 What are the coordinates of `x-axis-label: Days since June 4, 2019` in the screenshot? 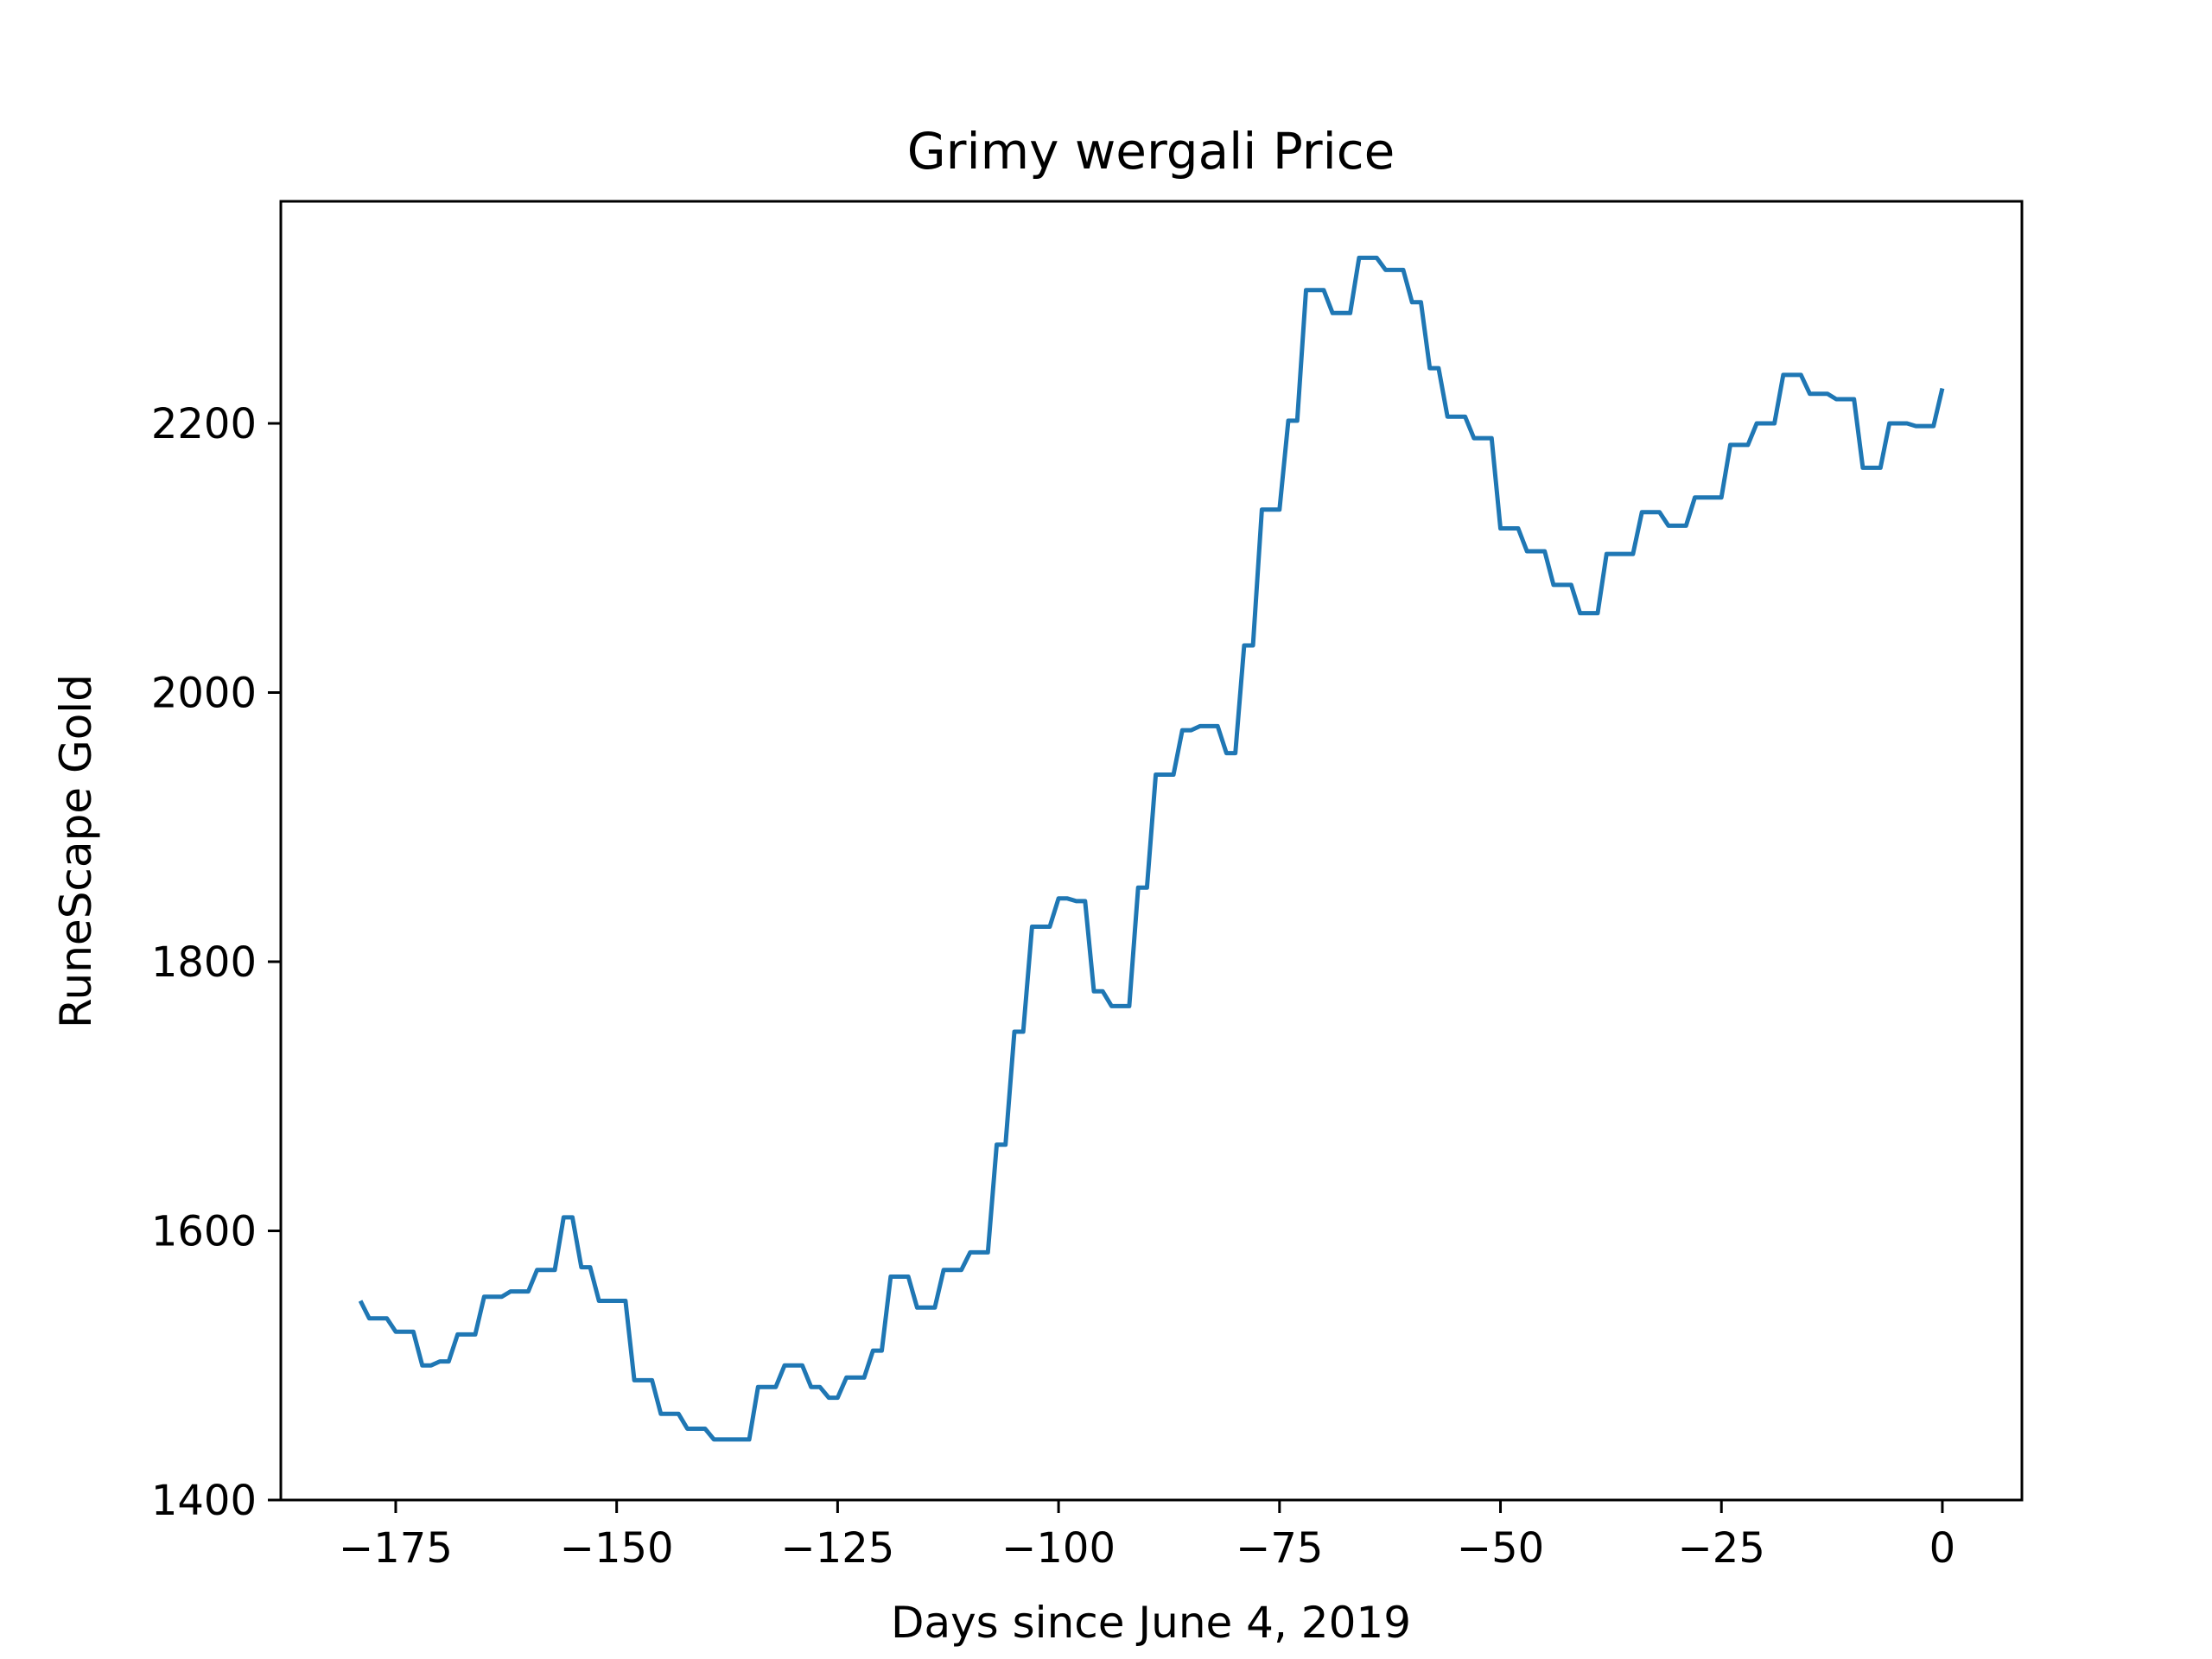 It's located at (1151, 1623).